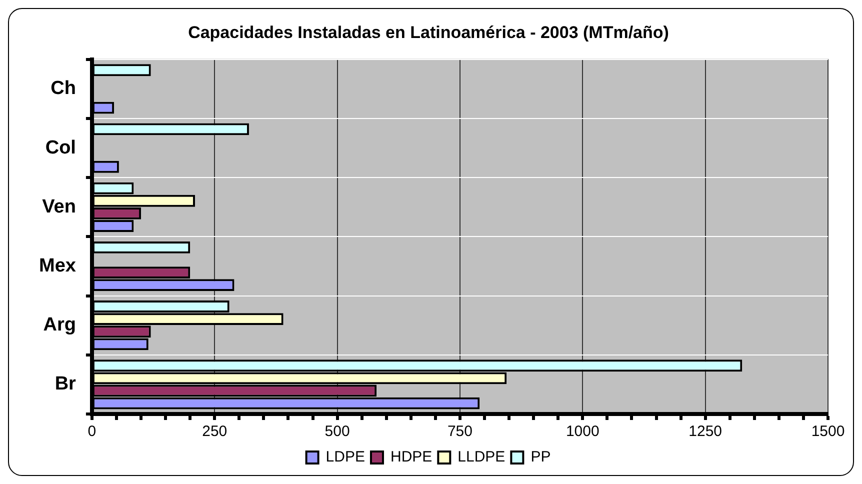 The image size is (862, 484). What do you see at coordinates (411, 457) in the screenshot?
I see `legend-label: HDPE` at bounding box center [411, 457].